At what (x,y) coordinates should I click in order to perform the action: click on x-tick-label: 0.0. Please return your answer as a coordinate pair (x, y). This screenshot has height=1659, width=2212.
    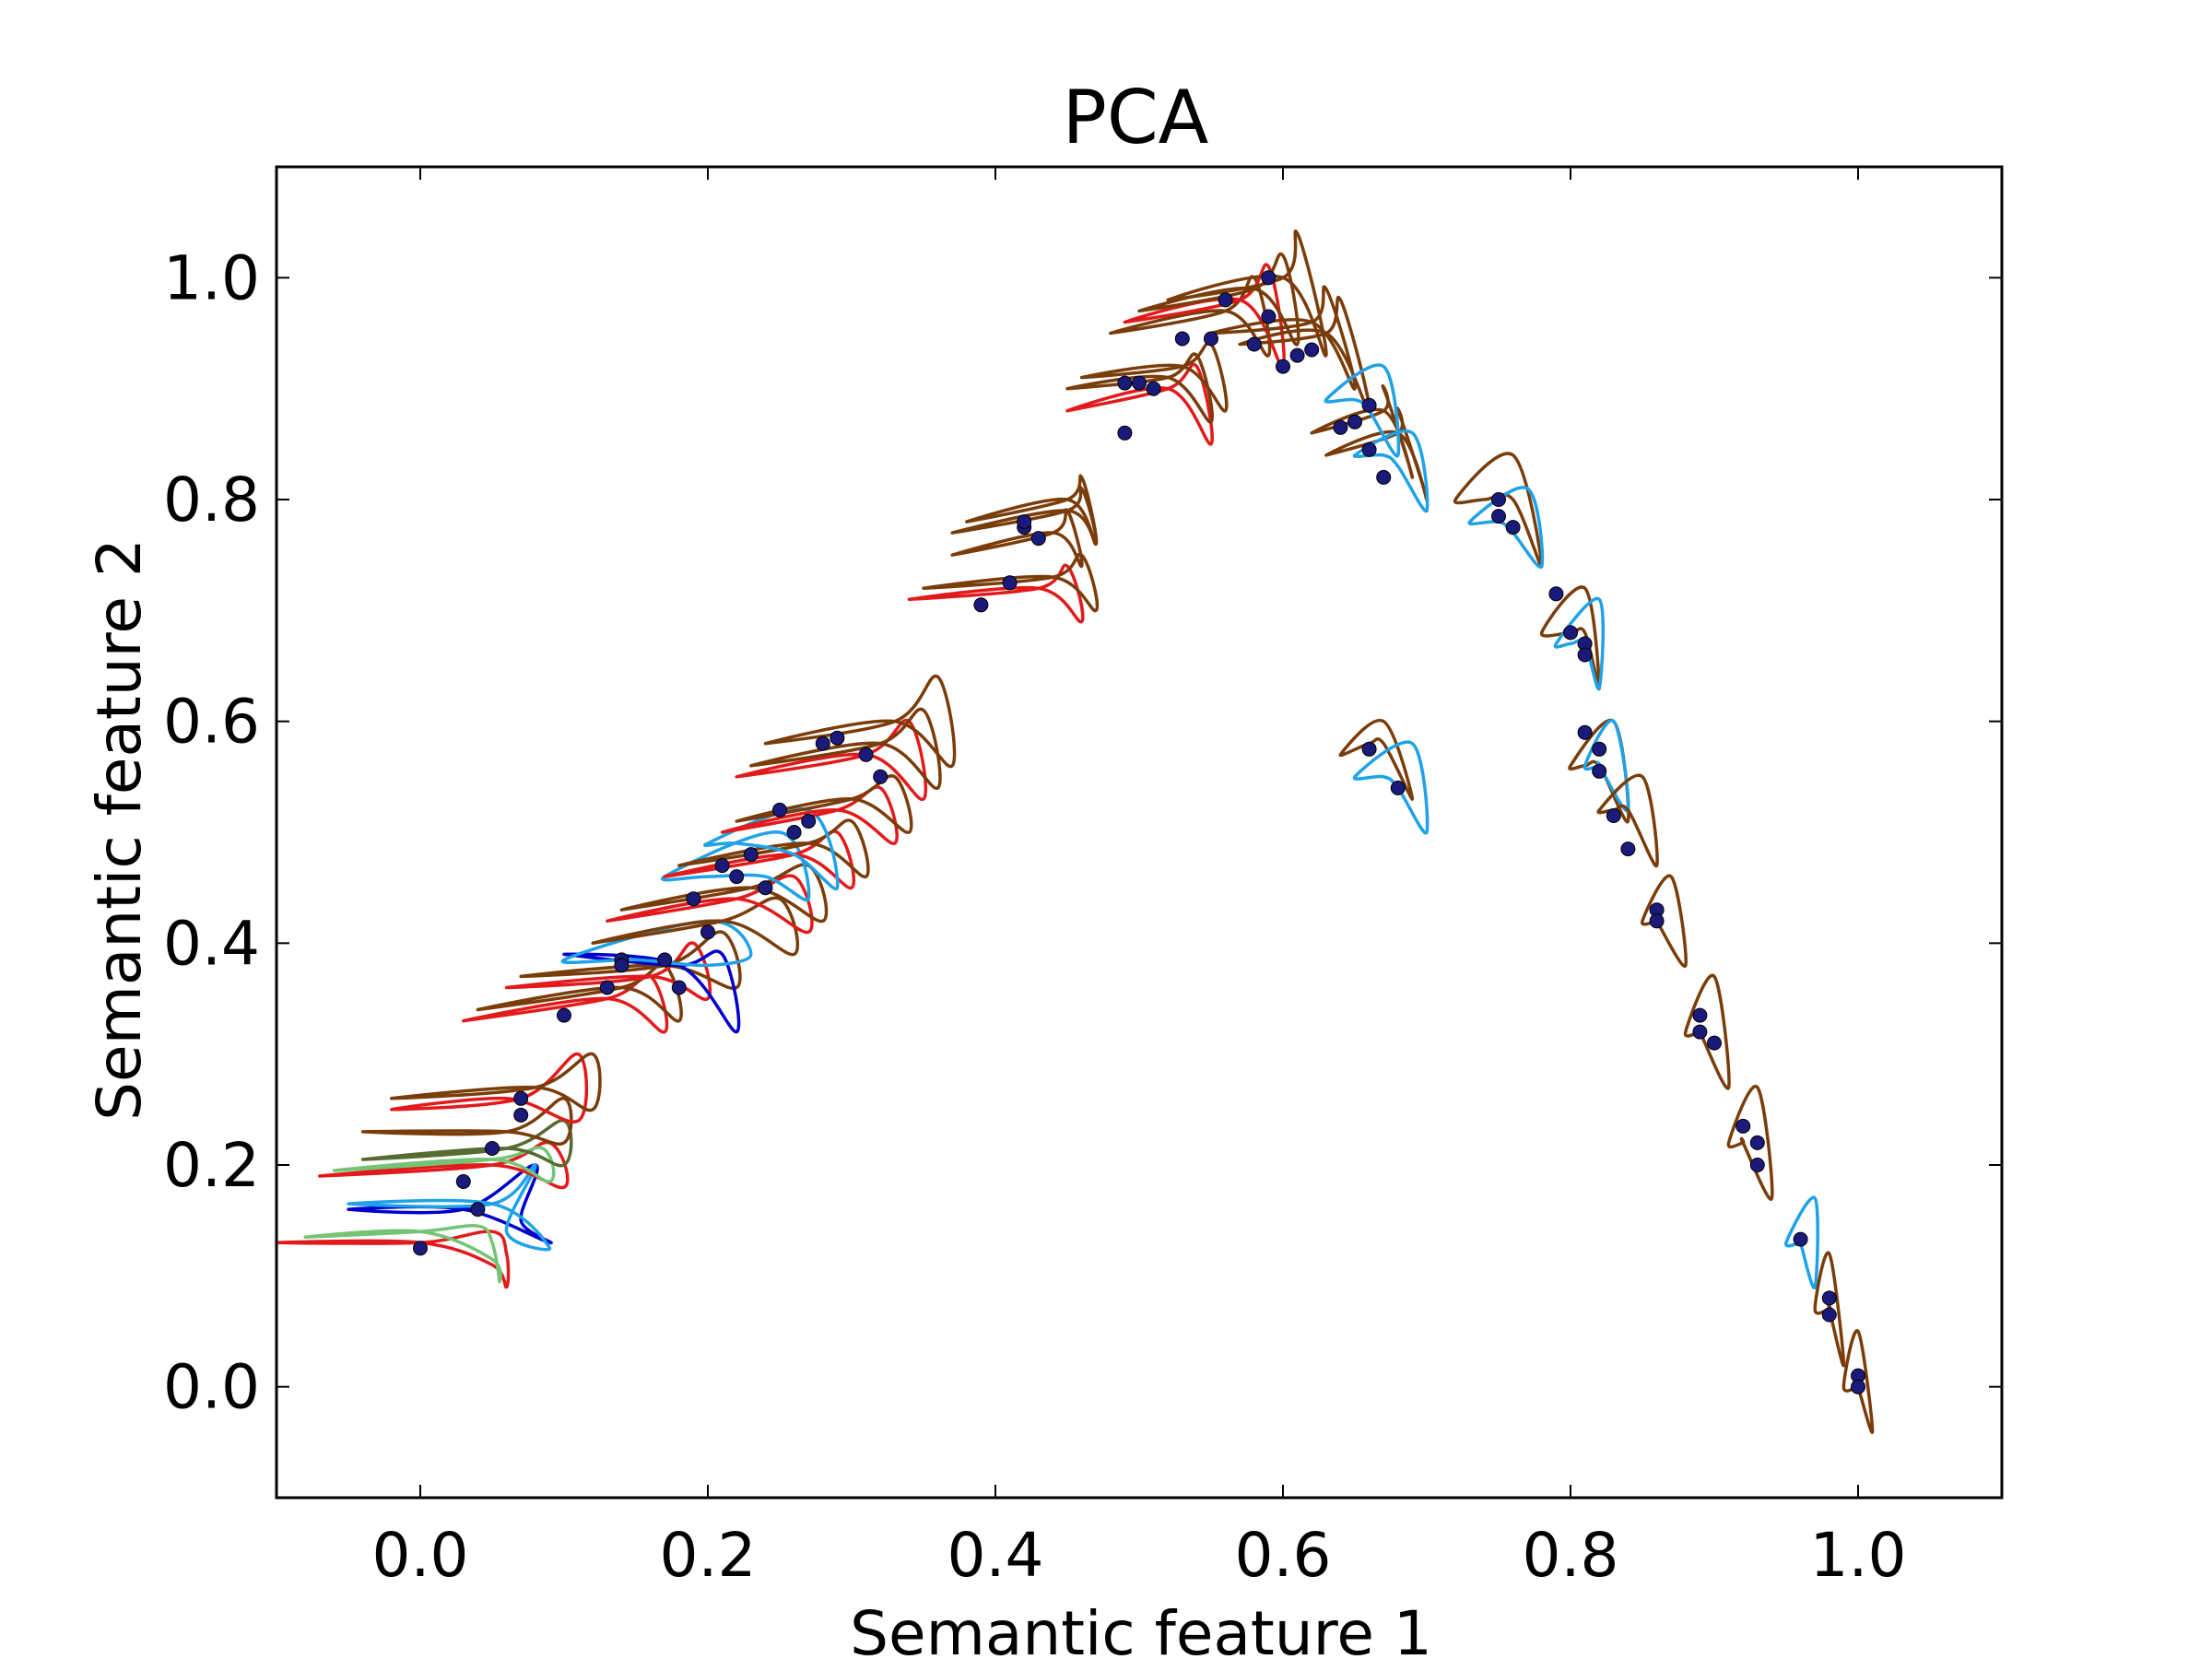
    Looking at the image, I should click on (420, 1555).